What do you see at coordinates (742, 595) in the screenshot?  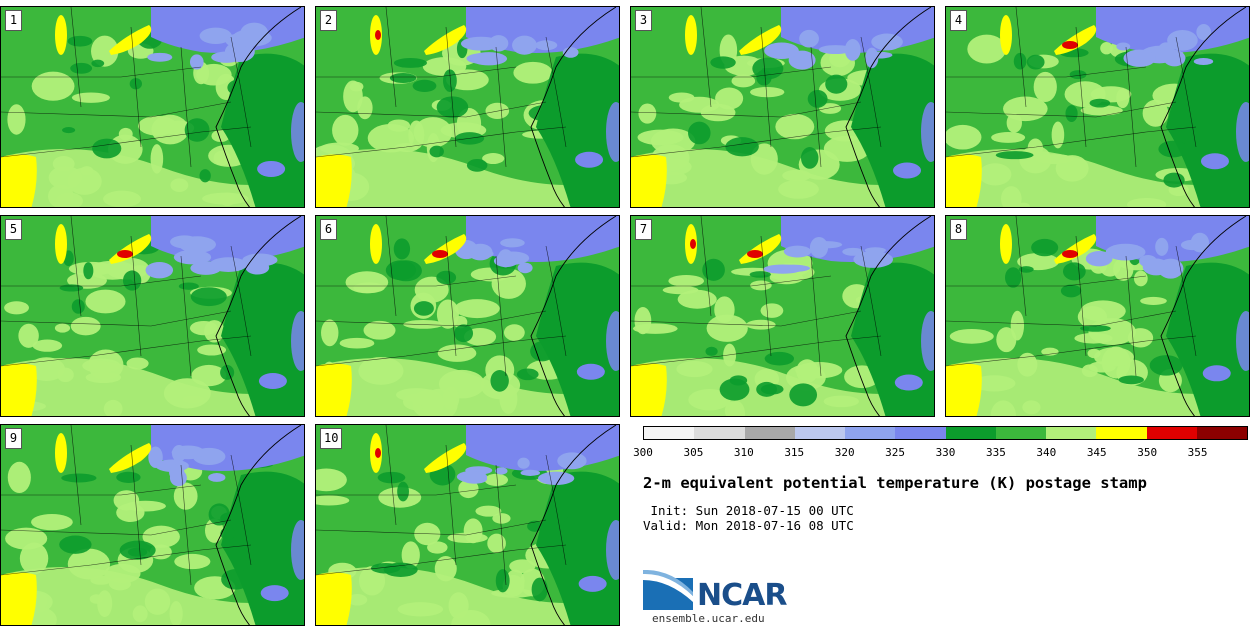 I see `ncar-logo-text: NCAR` at bounding box center [742, 595].